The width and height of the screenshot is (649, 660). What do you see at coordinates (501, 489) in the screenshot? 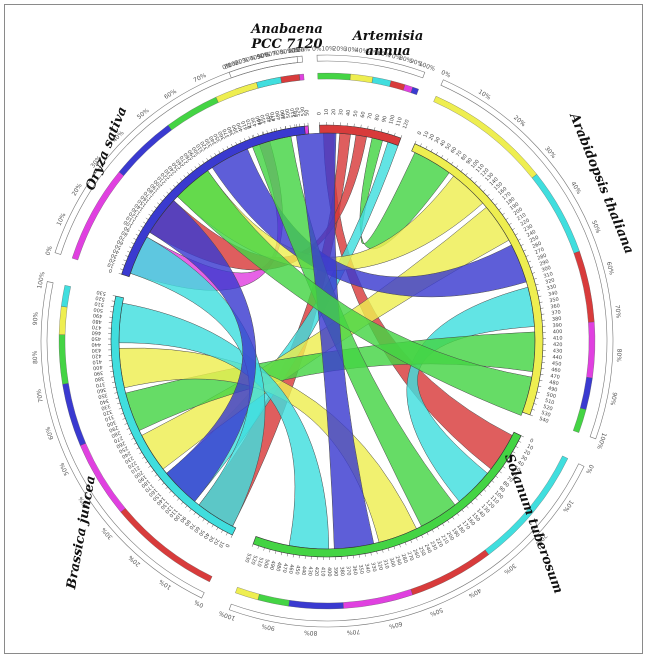
I see `tick-label-solanum: 90` at bounding box center [501, 489].